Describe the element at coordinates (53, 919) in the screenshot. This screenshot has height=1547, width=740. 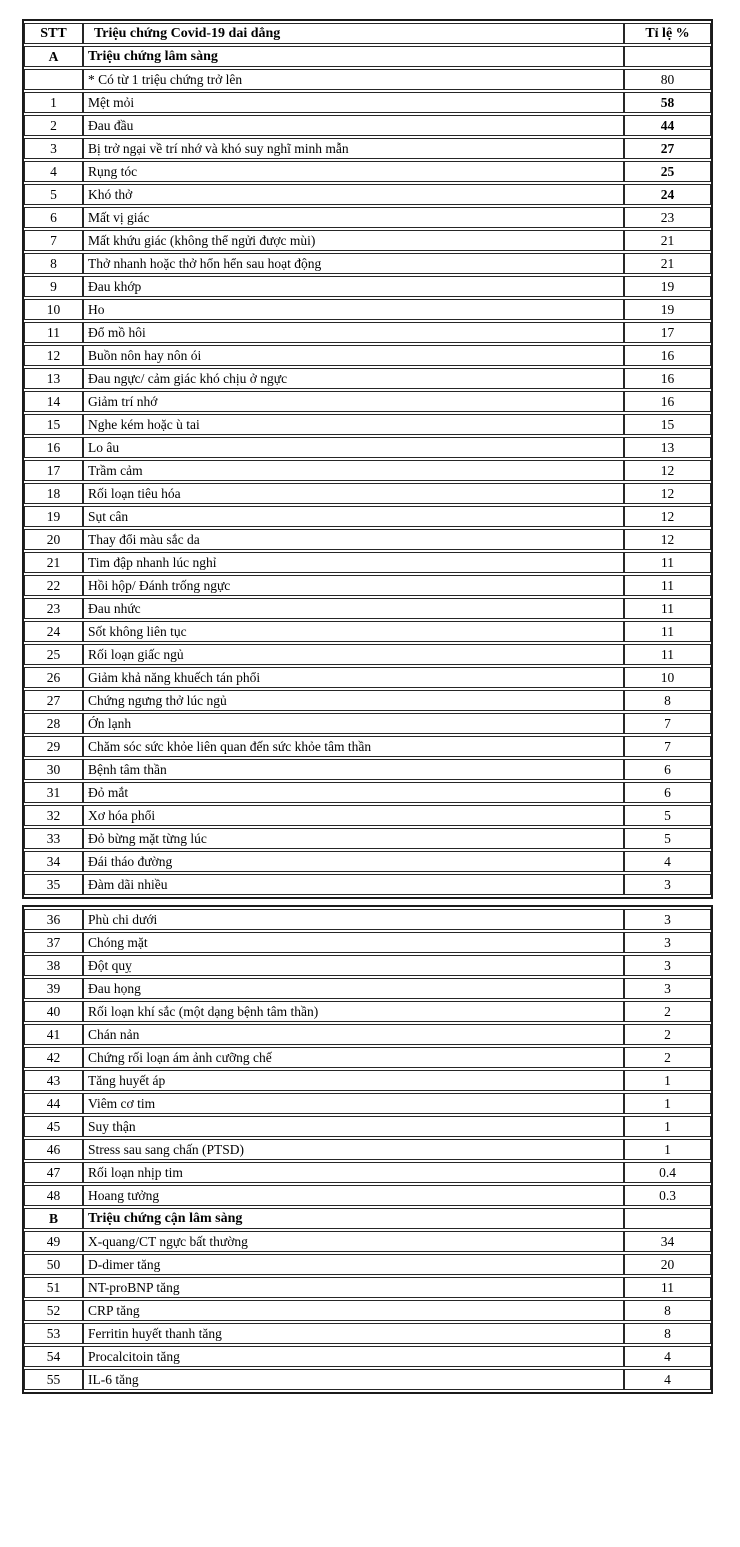
I see `stt-cell: 36` at that location.